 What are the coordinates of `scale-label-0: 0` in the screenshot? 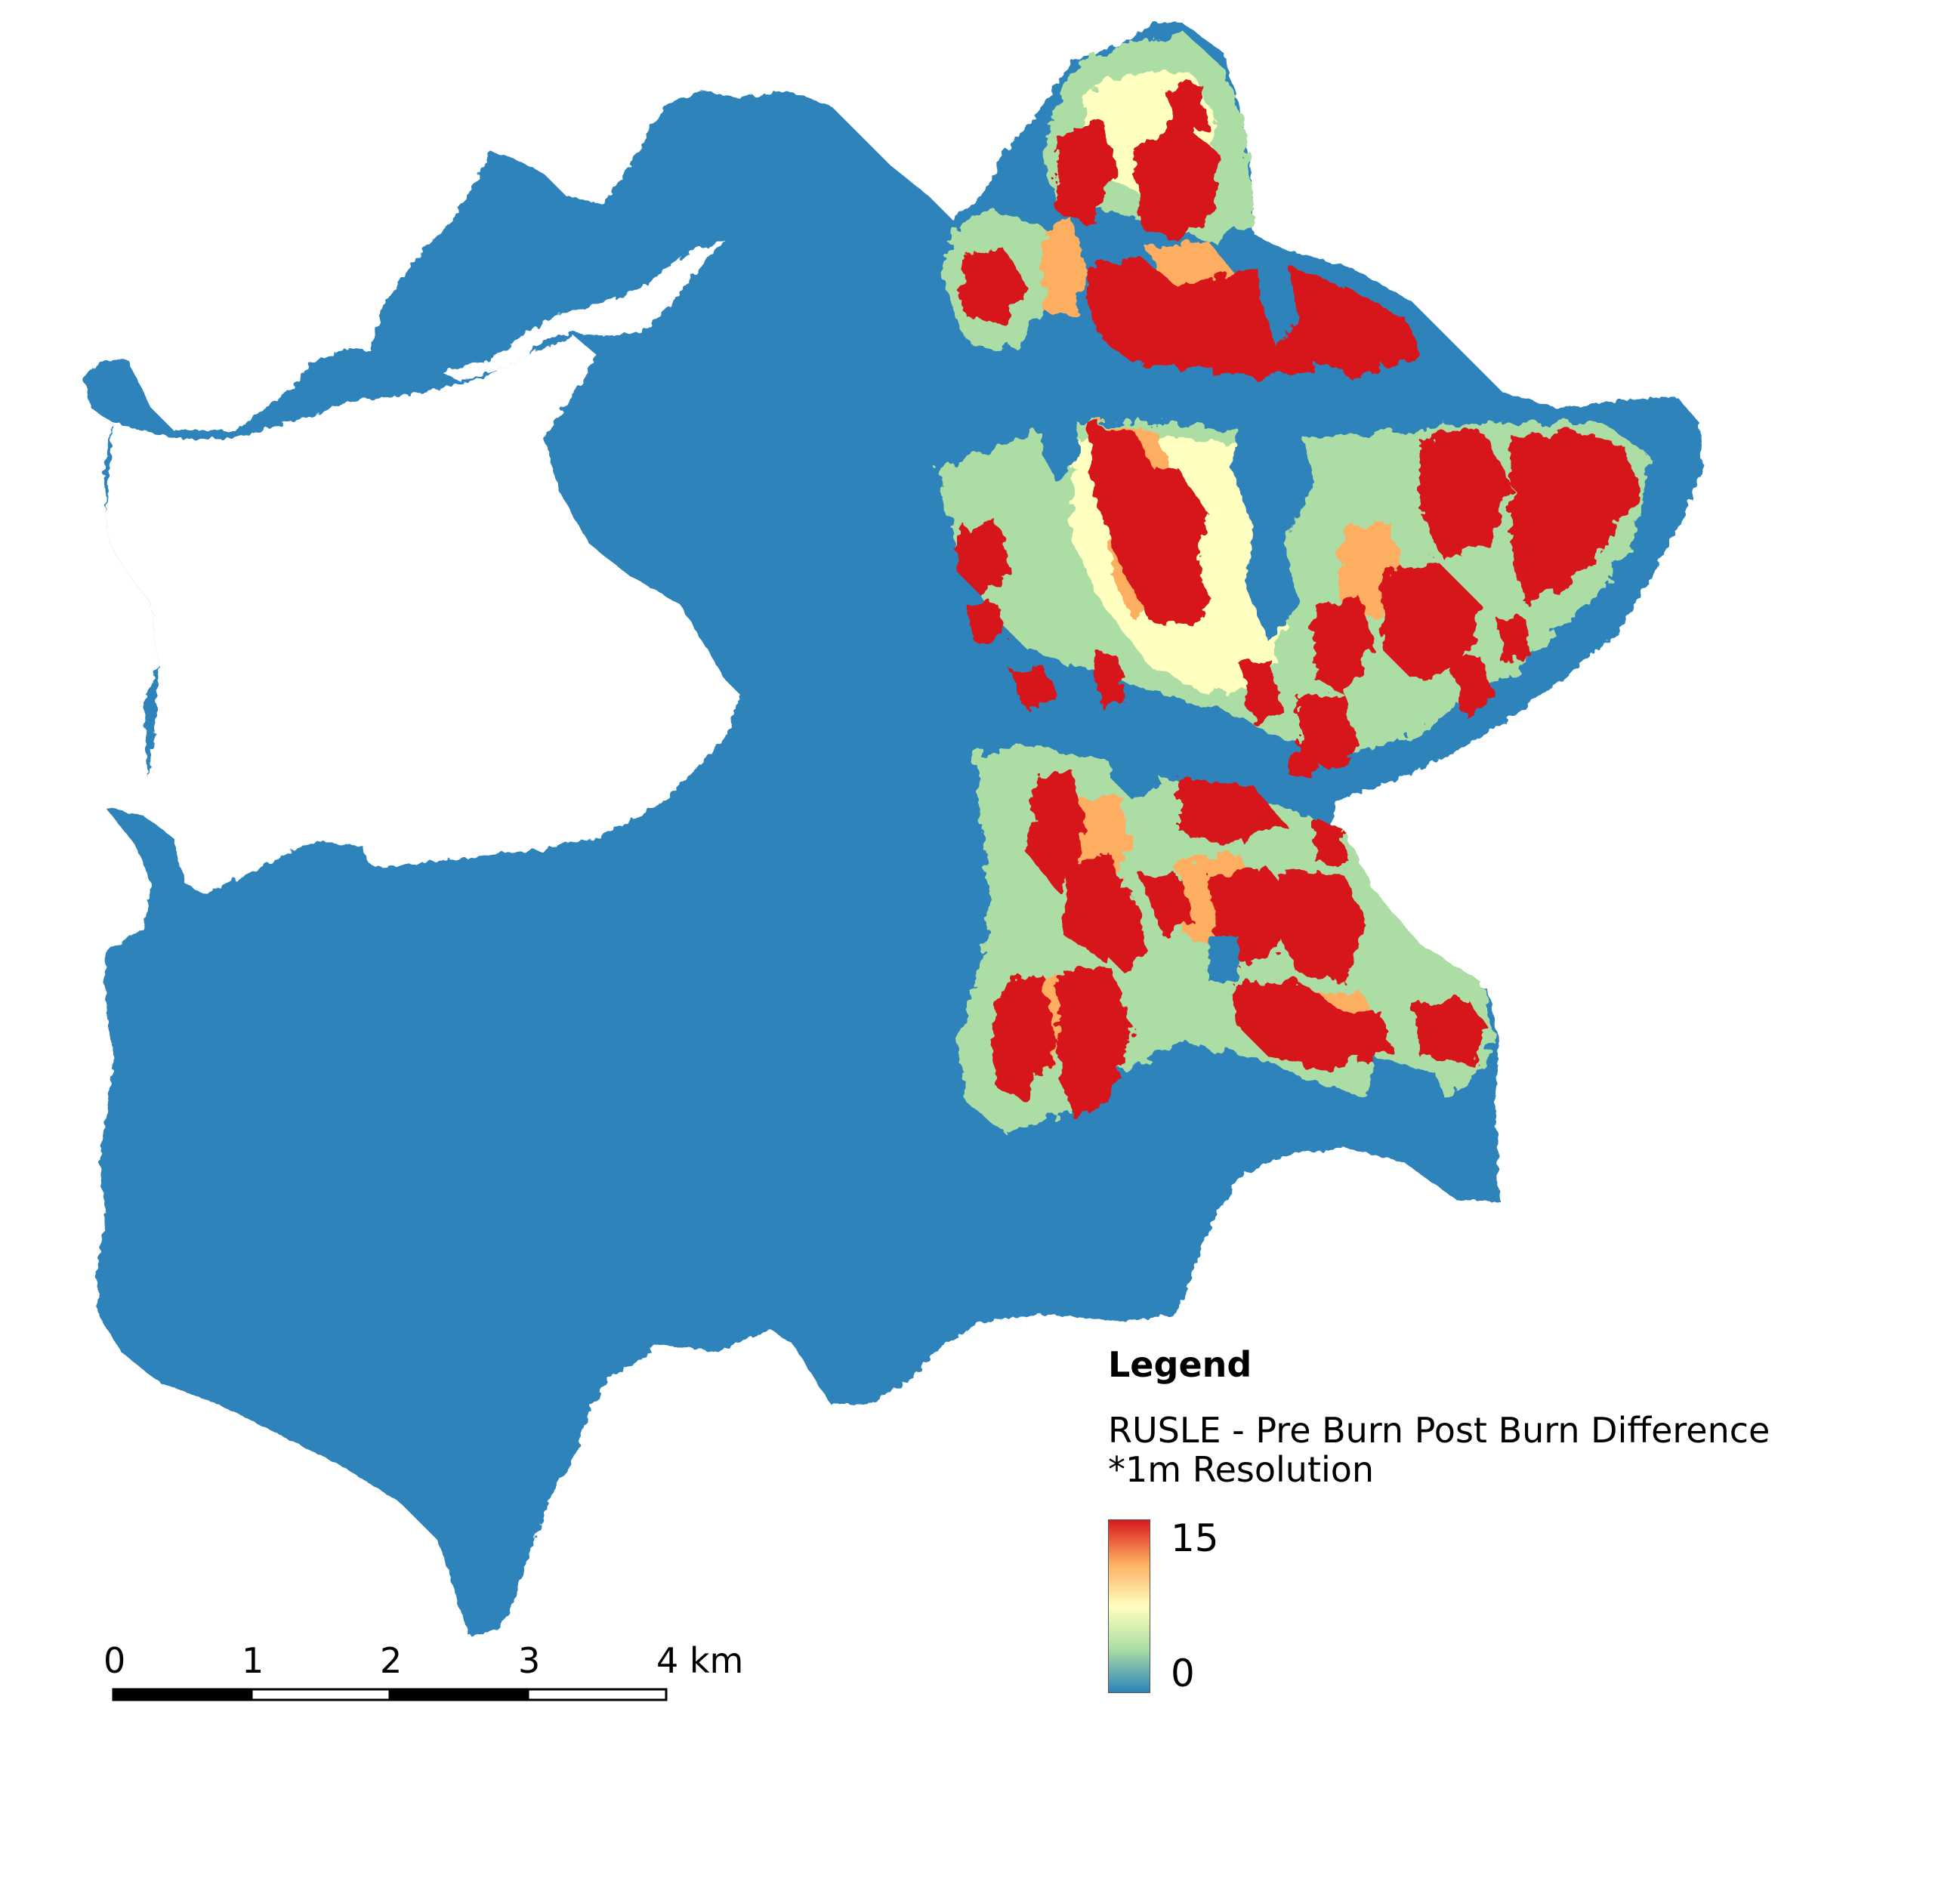 It's located at (114, 1661).